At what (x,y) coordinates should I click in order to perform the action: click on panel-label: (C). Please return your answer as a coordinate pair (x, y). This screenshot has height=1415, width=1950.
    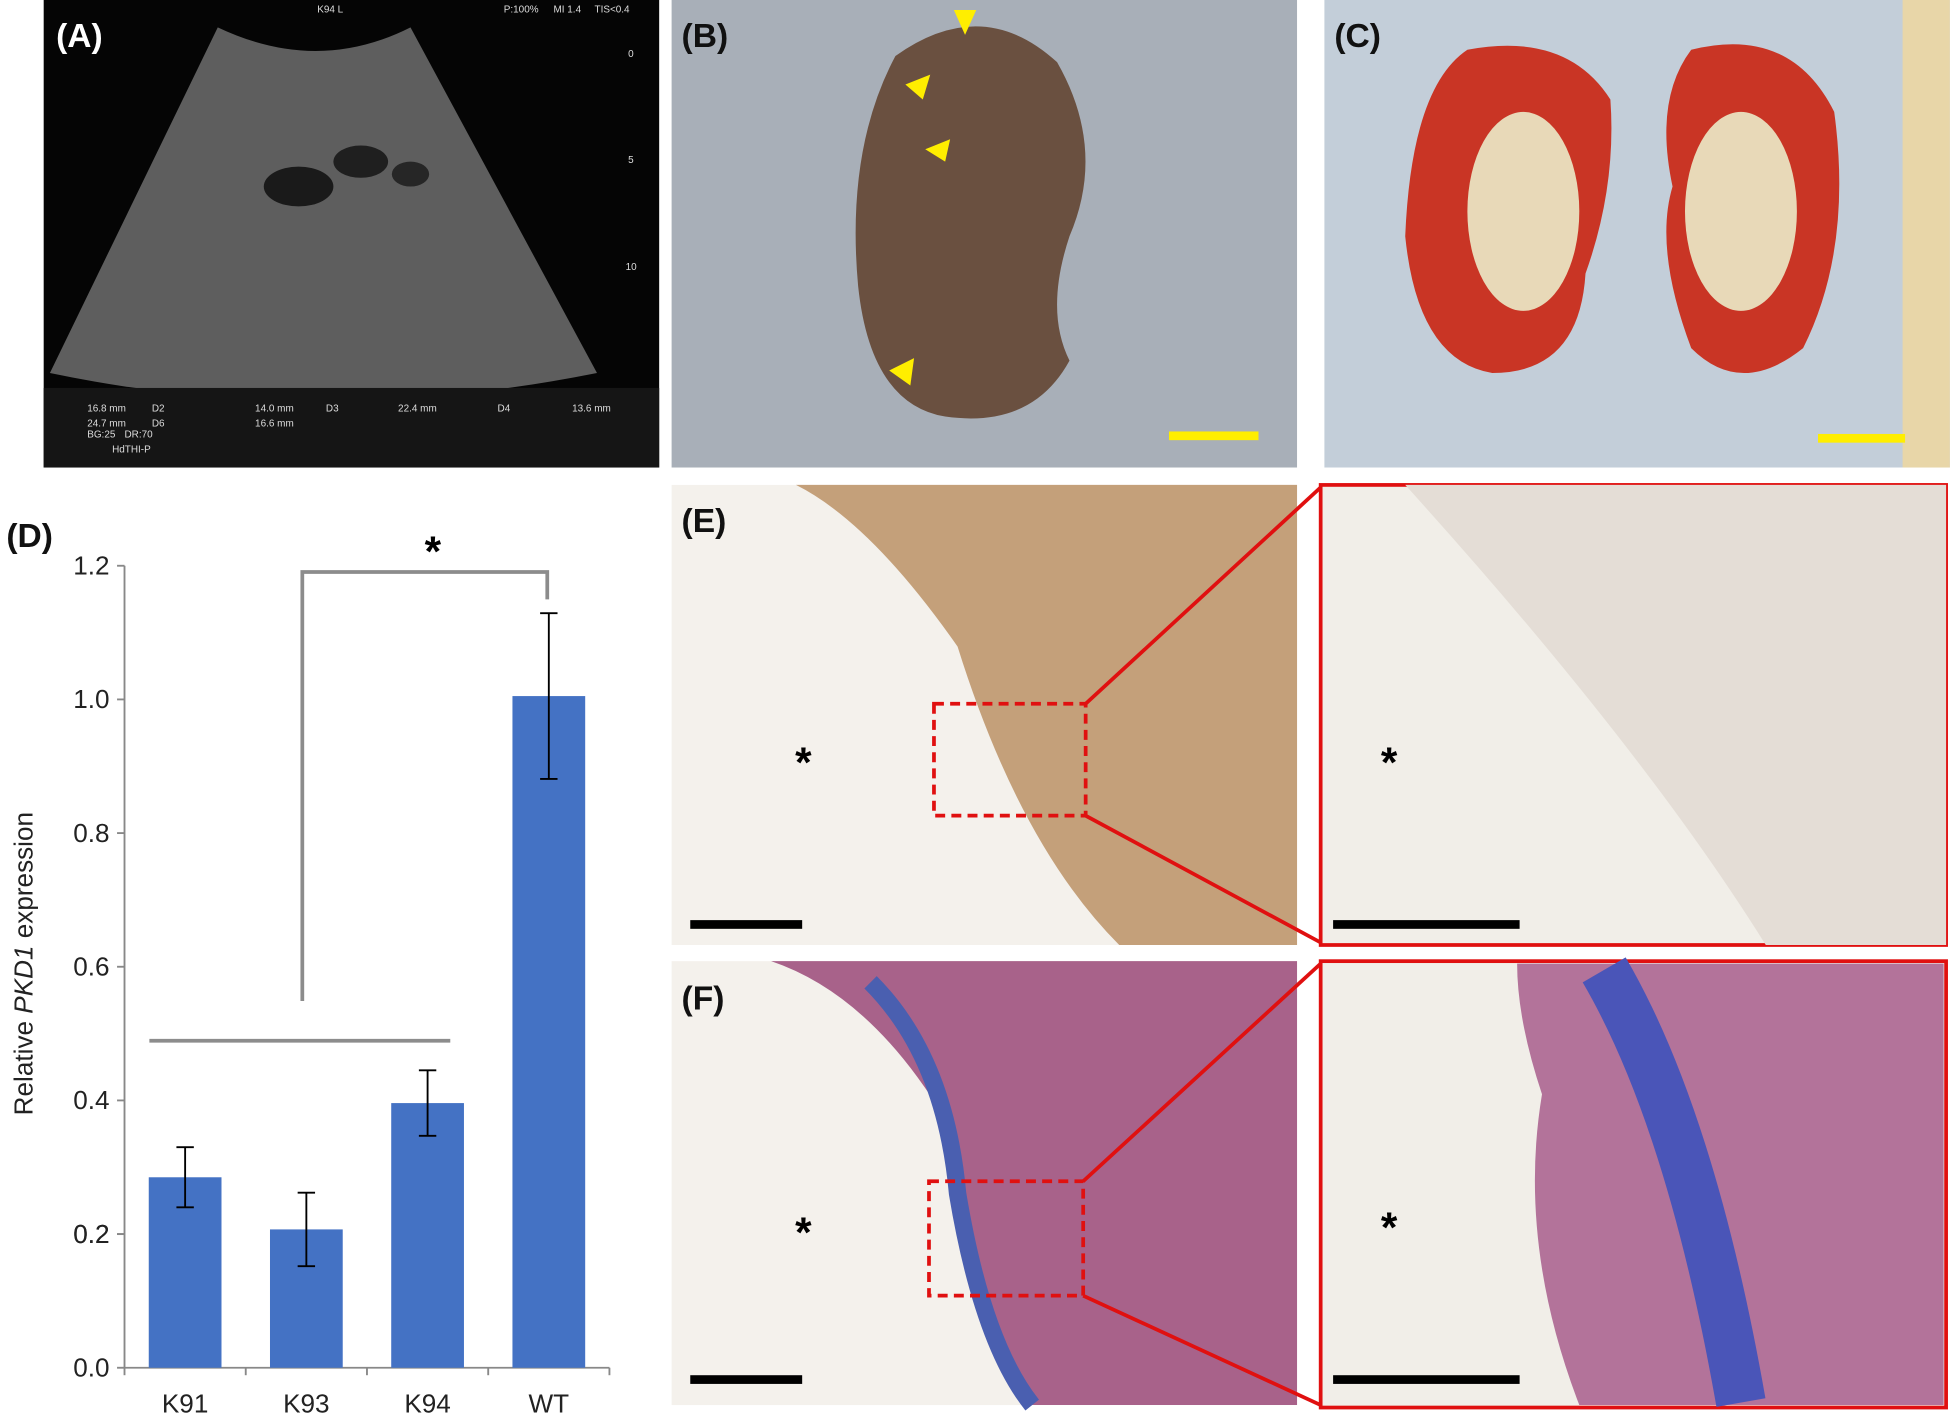
    Looking at the image, I should click on (1357, 36).